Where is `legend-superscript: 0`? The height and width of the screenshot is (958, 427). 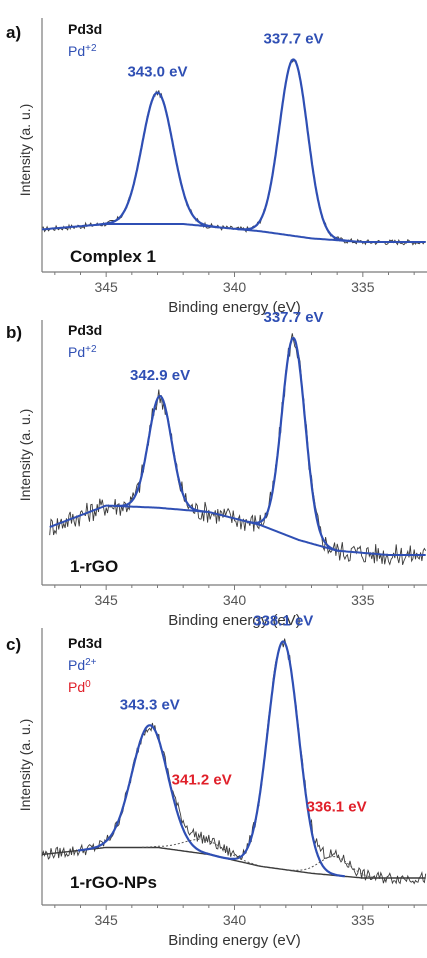
legend-superscript: 0 is located at coordinates (88, 684).